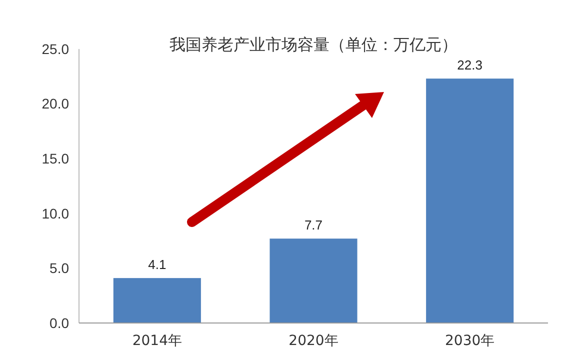  Describe the element at coordinates (56, 104) in the screenshot. I see `y-tick-label: 20.0` at that location.